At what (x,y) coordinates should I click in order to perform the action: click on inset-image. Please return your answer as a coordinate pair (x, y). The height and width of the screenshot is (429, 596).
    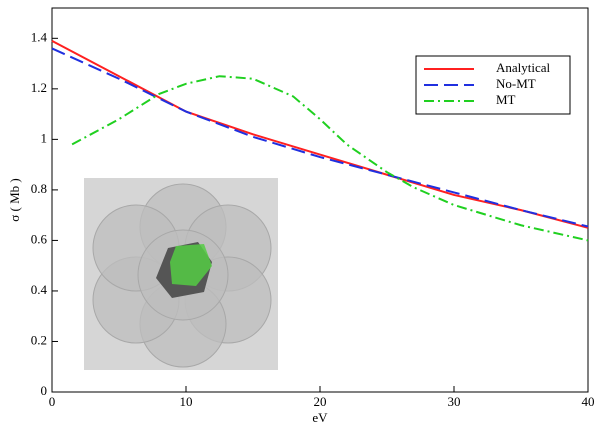
    Looking at the image, I should click on (181, 274).